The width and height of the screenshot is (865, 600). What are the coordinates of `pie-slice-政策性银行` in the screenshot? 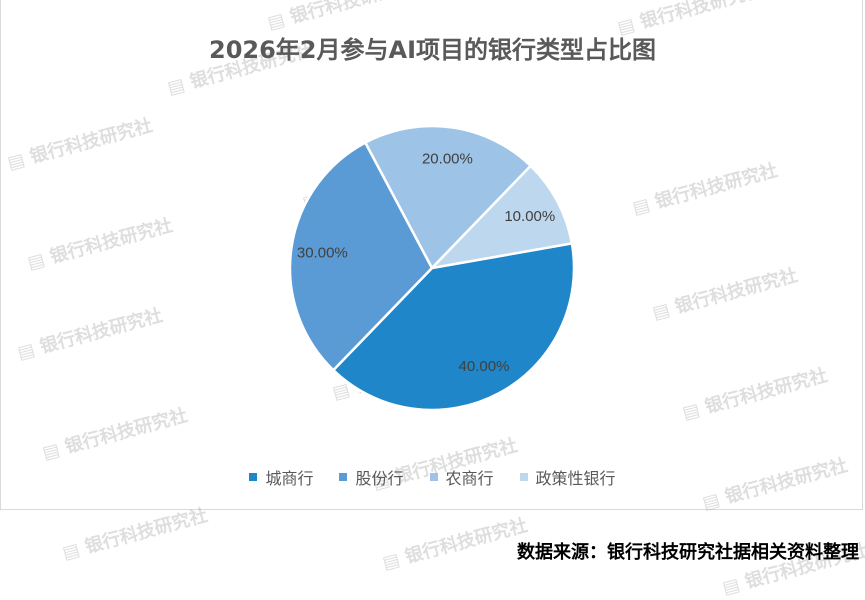 It's located at (501, 217).